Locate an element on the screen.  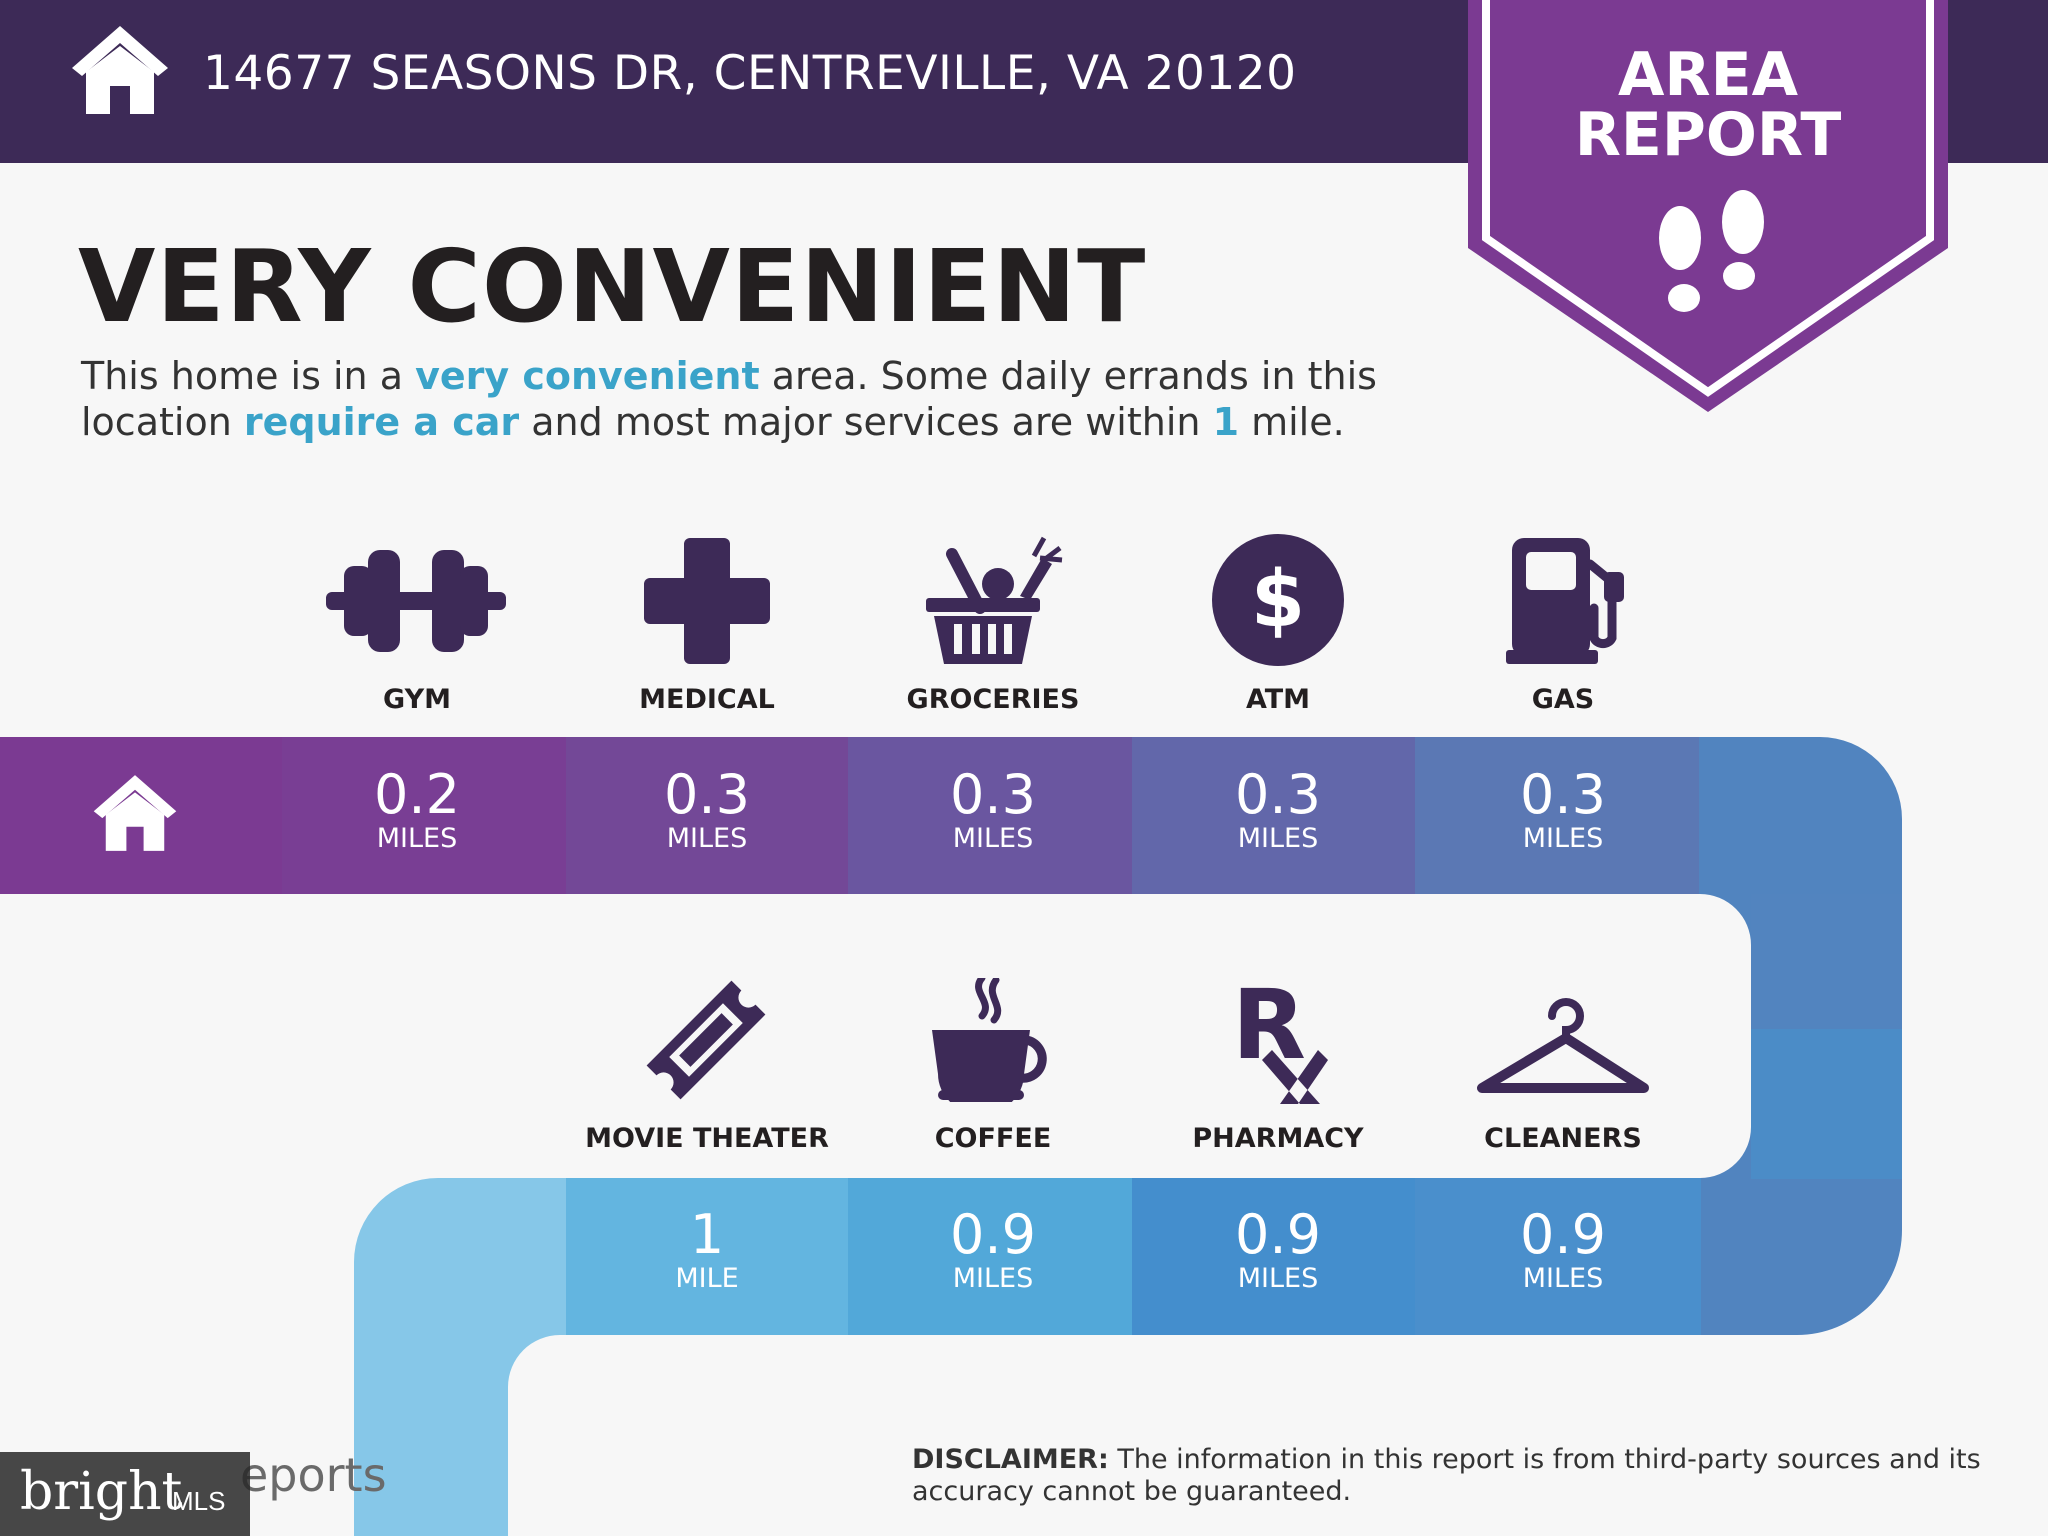
service-label-atm: ATM is located at coordinates (1278, 699).